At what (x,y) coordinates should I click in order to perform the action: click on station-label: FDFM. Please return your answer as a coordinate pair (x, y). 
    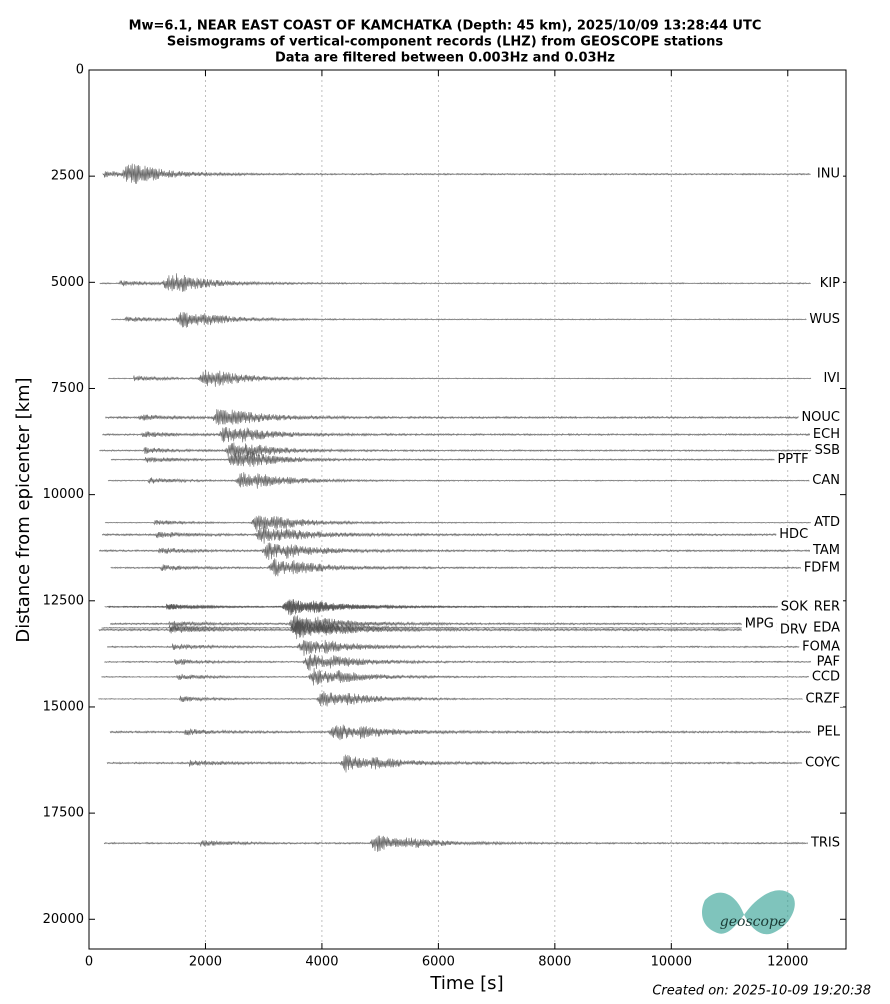
    Looking at the image, I should click on (822, 567).